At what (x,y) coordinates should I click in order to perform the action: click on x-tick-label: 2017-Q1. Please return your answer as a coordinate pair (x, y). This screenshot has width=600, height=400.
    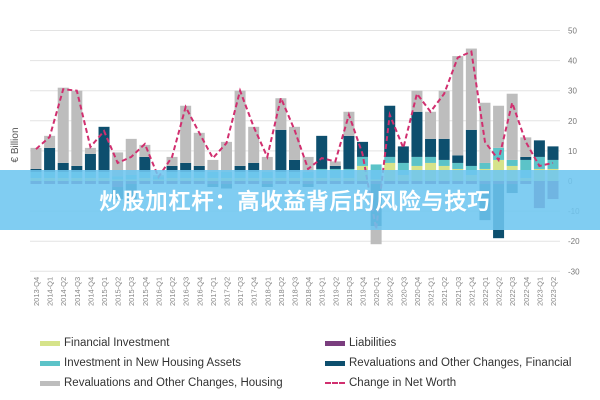
    Looking at the image, I should click on (213, 291).